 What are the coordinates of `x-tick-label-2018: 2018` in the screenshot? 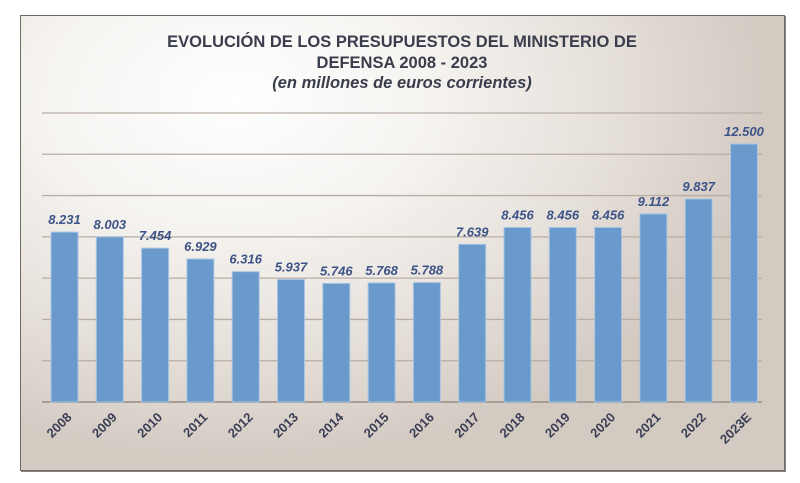 It's located at (512, 425).